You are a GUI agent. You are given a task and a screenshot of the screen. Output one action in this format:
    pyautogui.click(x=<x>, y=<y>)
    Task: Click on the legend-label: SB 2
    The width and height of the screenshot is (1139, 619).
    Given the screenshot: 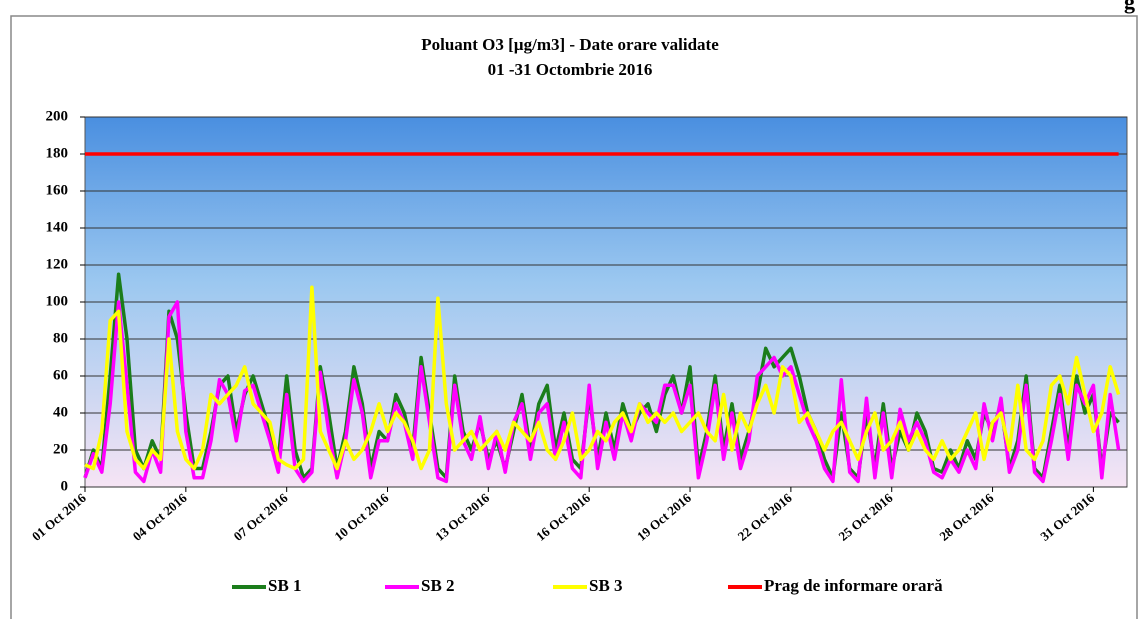 What is the action you would take?
    pyautogui.click(x=438, y=585)
    